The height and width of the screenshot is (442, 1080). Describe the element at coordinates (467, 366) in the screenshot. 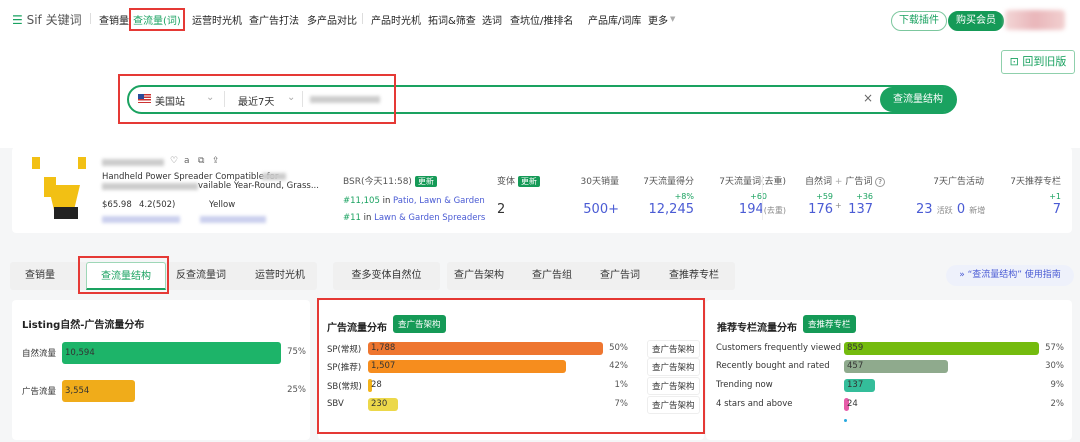

I see `bar: 1,507` at that location.